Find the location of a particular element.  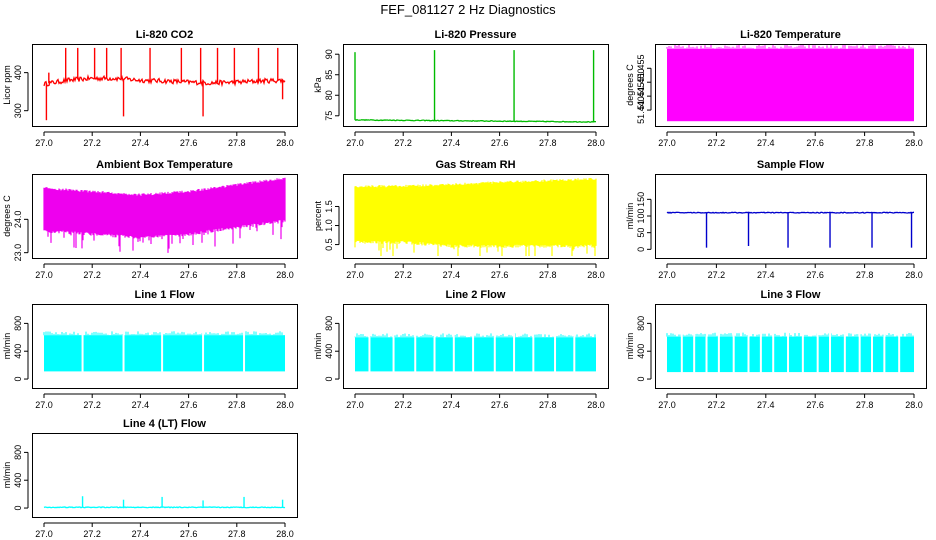

y-axis-label: percent is located at coordinates (318, 215).